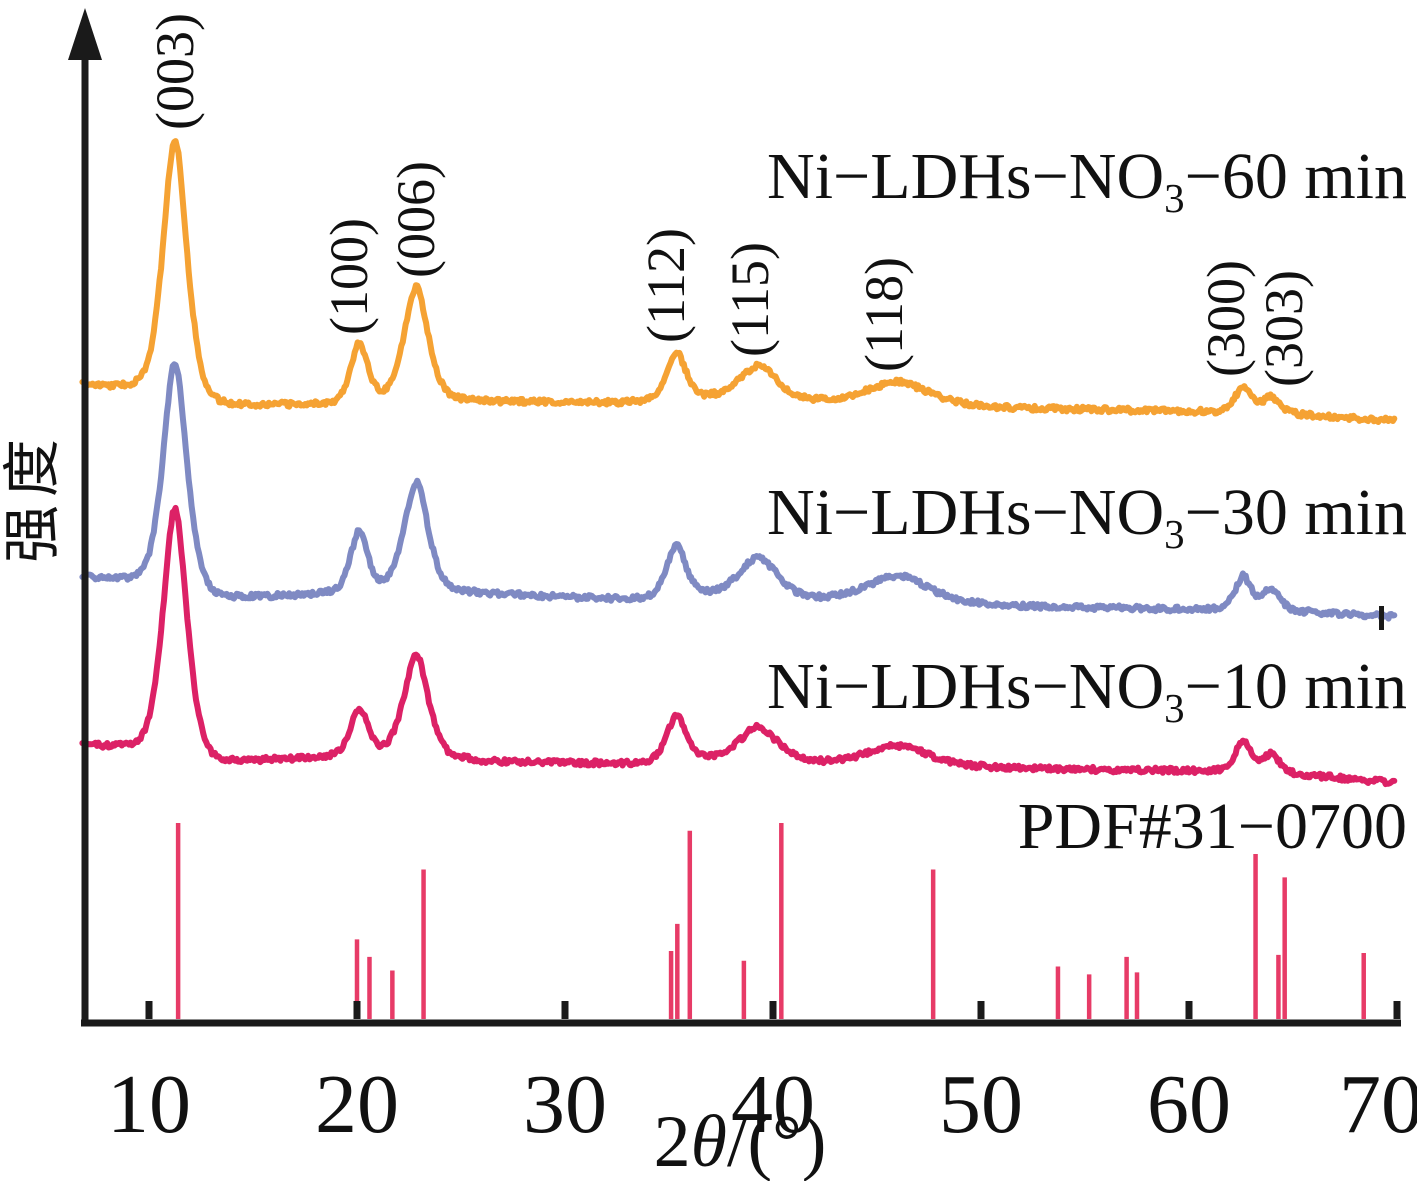 The height and width of the screenshot is (1181, 1417). I want to click on x-tick-label: 50, so click(981, 1104).